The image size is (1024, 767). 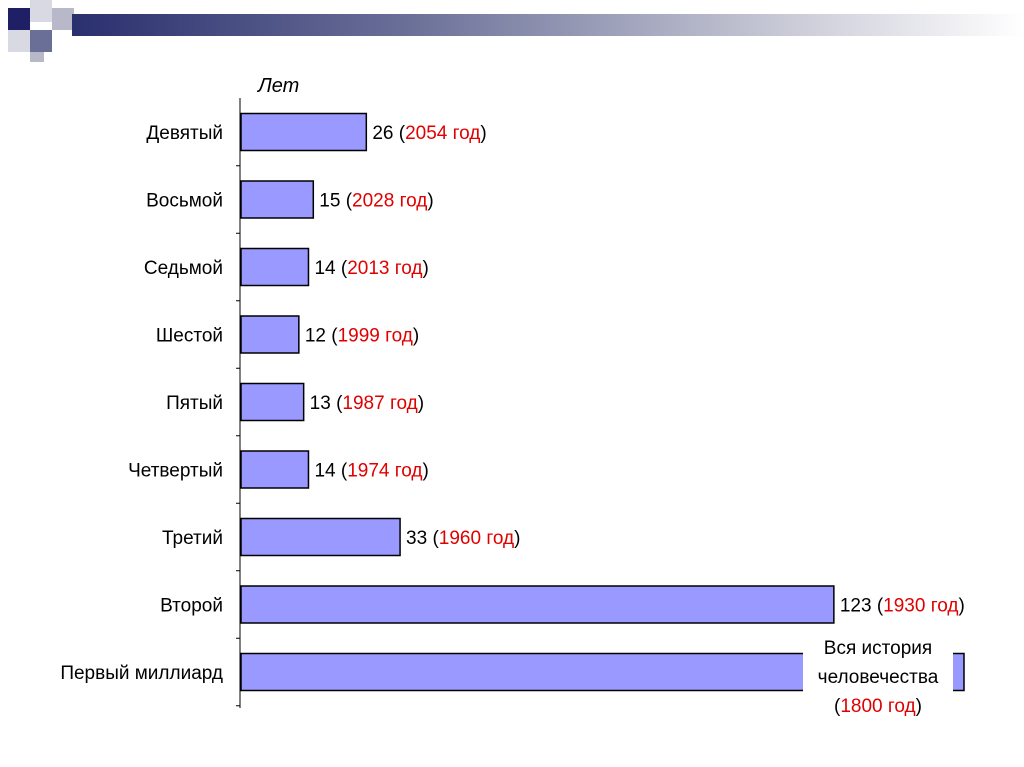 I want to click on category-label: Восьмой, so click(x=184, y=201).